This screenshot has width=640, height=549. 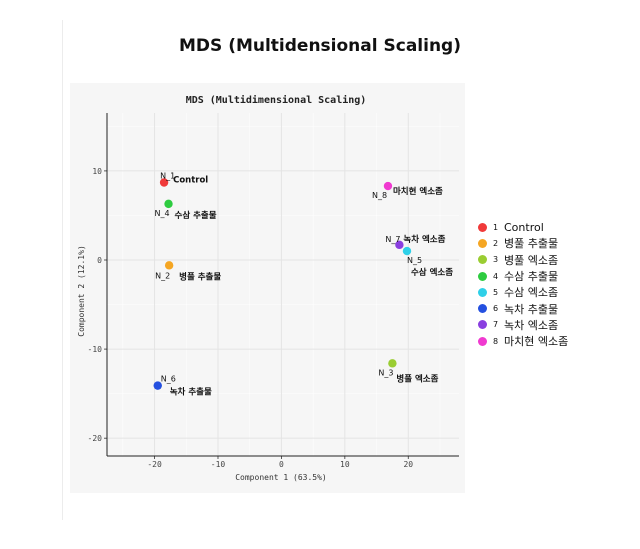 I want to click on point-name-label: 병풀 추출물, so click(x=200, y=276).